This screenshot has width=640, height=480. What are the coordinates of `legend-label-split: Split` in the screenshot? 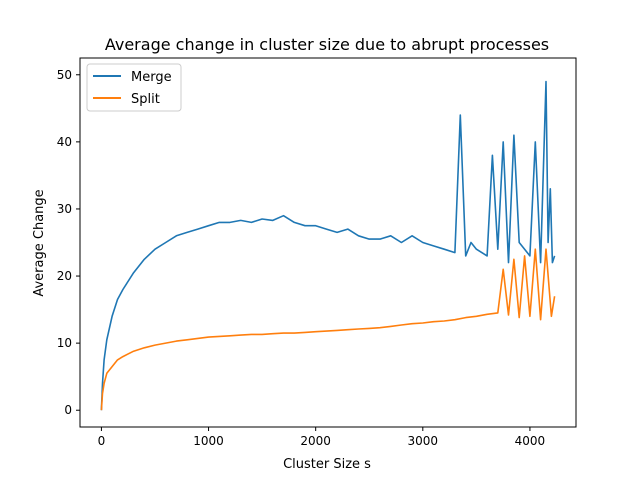 It's located at (145, 99).